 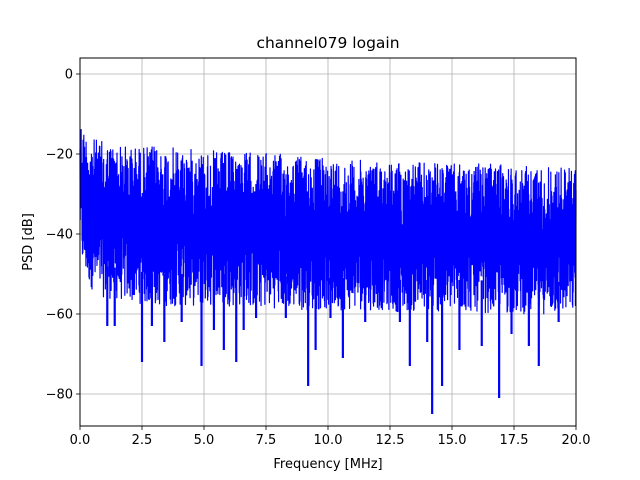 What do you see at coordinates (327, 464) in the screenshot?
I see `x-axis-label: Frequency [MHz]` at bounding box center [327, 464].